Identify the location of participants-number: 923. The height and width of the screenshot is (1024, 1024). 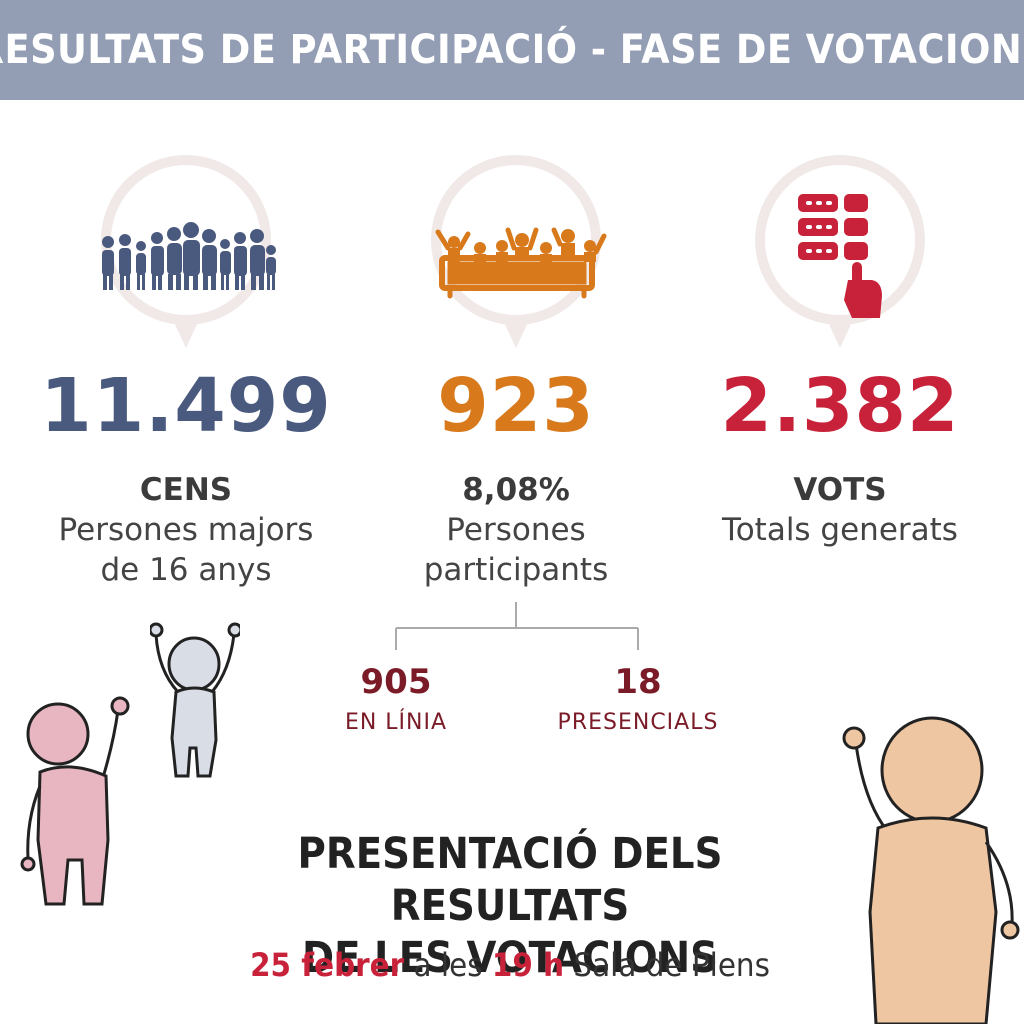
(516, 406).